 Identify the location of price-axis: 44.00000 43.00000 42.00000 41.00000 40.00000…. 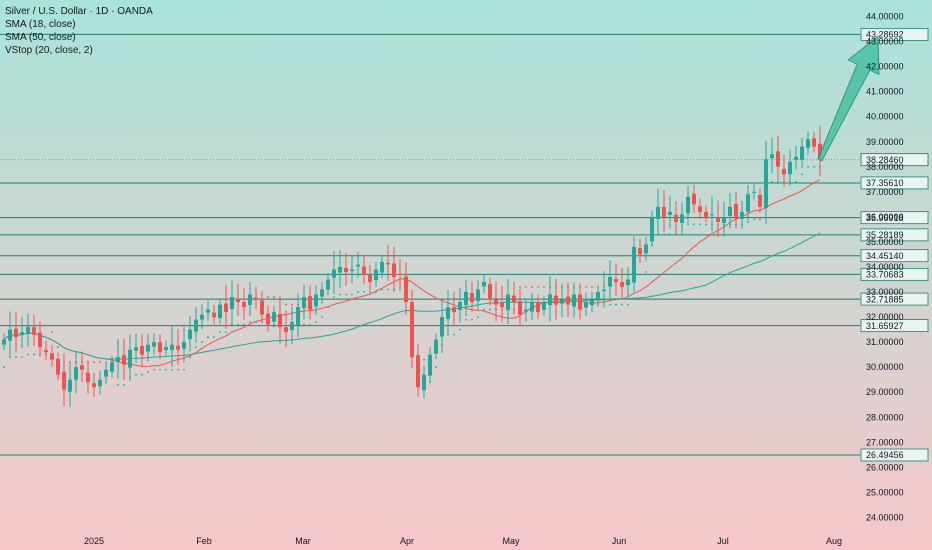
(885, 267).